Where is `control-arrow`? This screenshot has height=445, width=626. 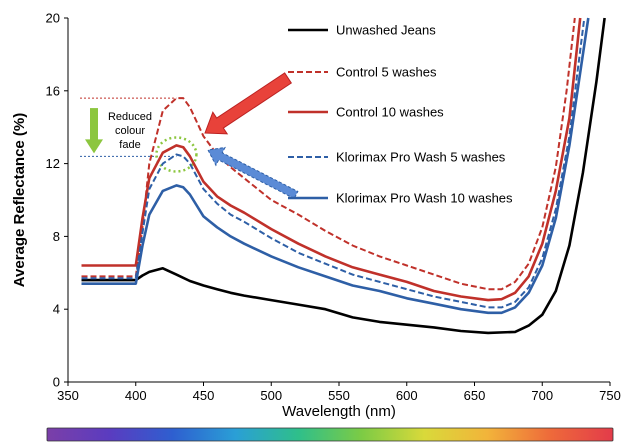
control-arrow is located at coordinates (248, 103).